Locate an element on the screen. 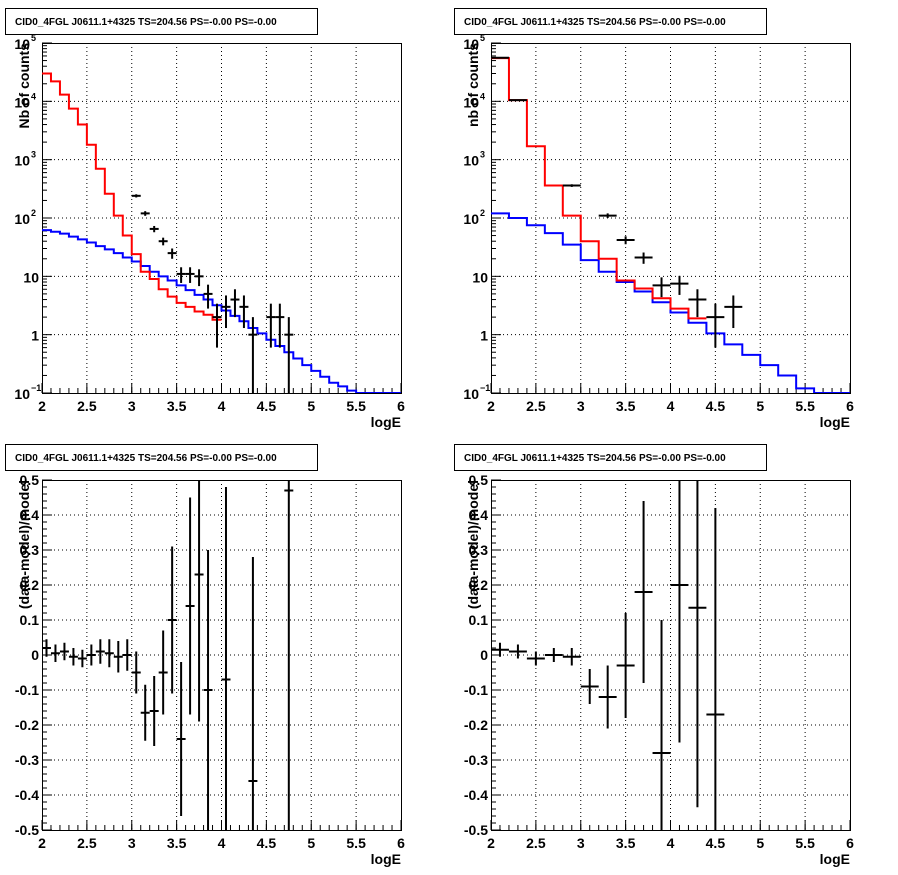 The width and height of the screenshot is (898, 875). x-tick-label: 5 is located at coordinates (760, 843).